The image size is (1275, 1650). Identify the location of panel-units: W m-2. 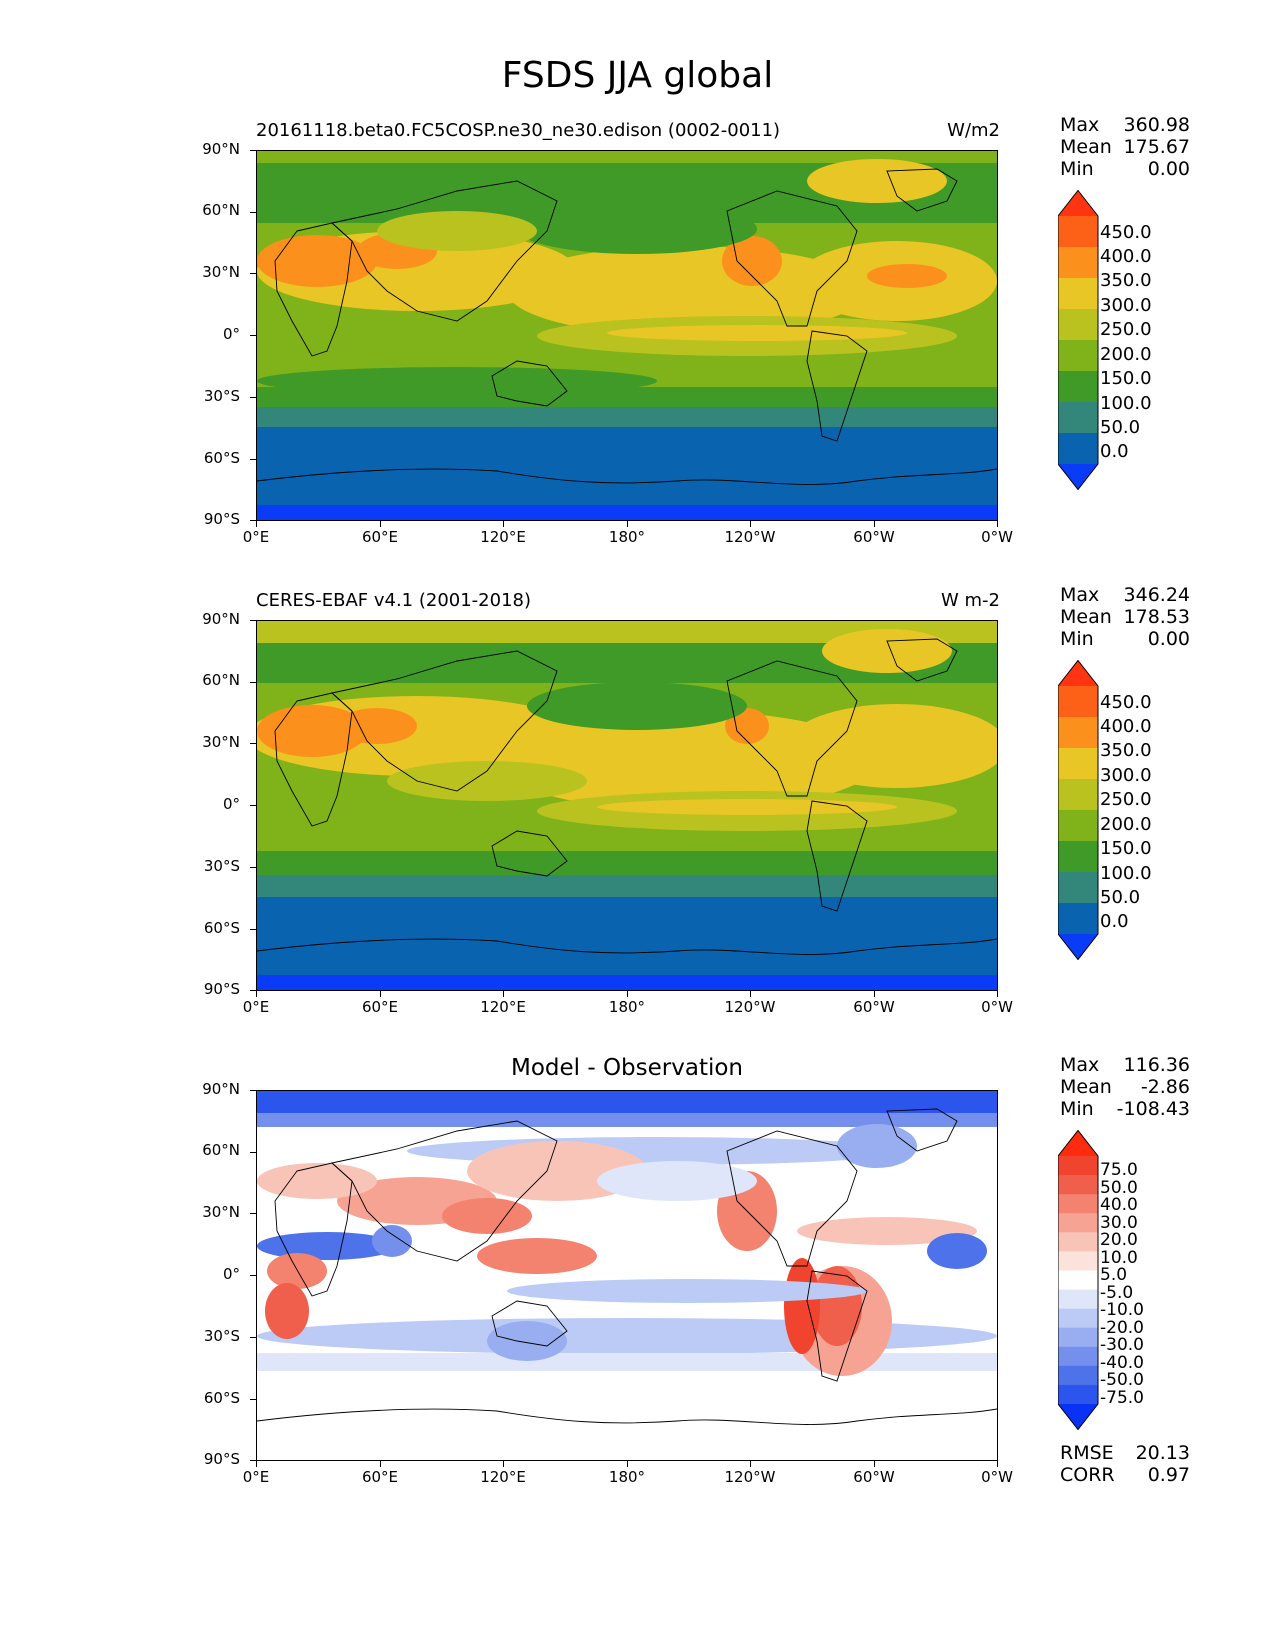
(970, 600).